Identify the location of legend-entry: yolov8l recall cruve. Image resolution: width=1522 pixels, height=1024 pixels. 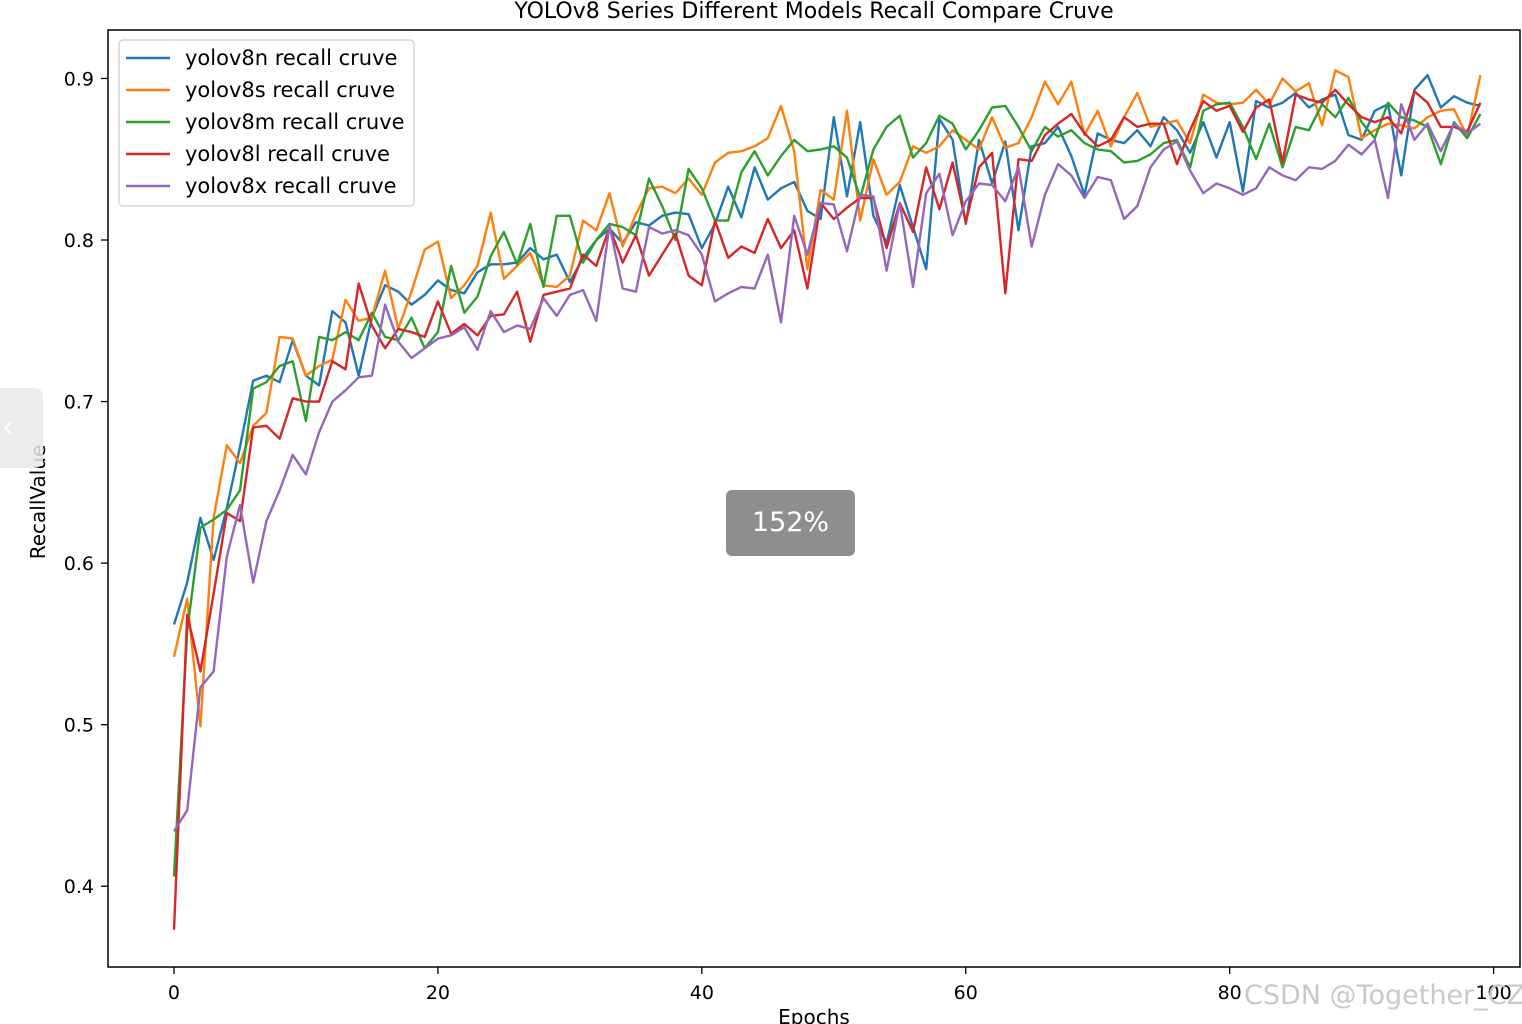
(287, 154).